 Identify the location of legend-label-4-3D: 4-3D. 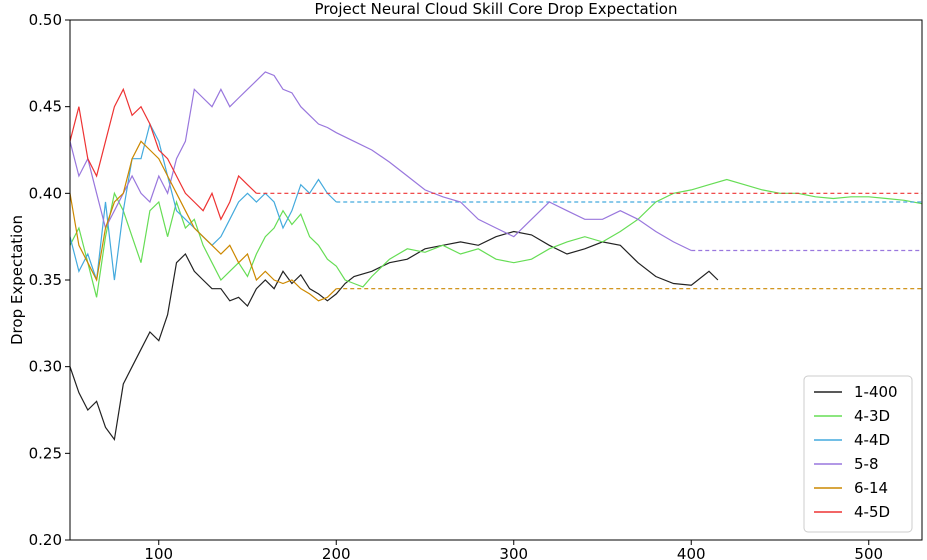
(872, 416).